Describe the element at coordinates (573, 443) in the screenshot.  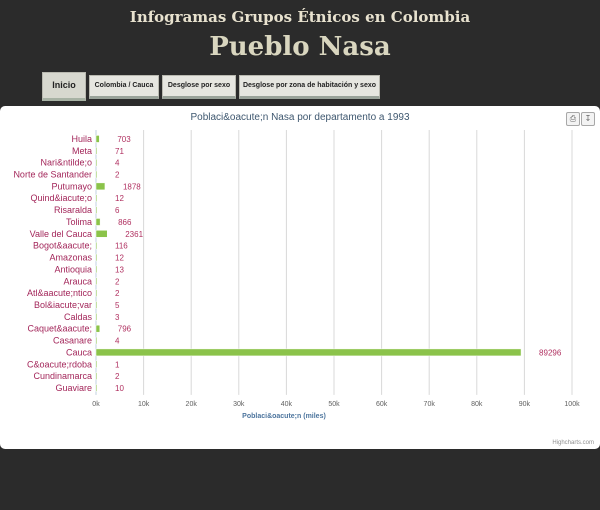
I see `credits-link: Highcharts.com` at that location.